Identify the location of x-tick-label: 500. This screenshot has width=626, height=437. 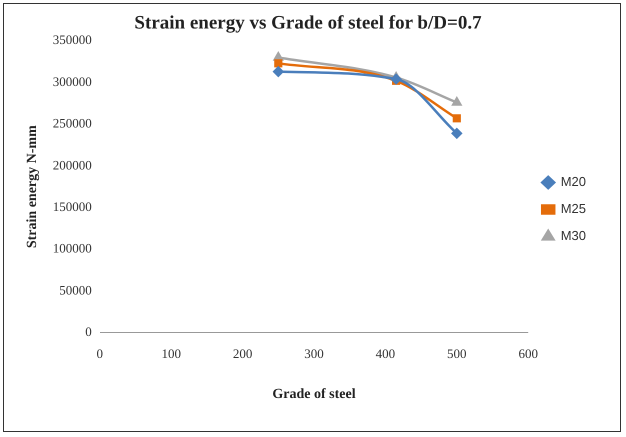
(457, 353).